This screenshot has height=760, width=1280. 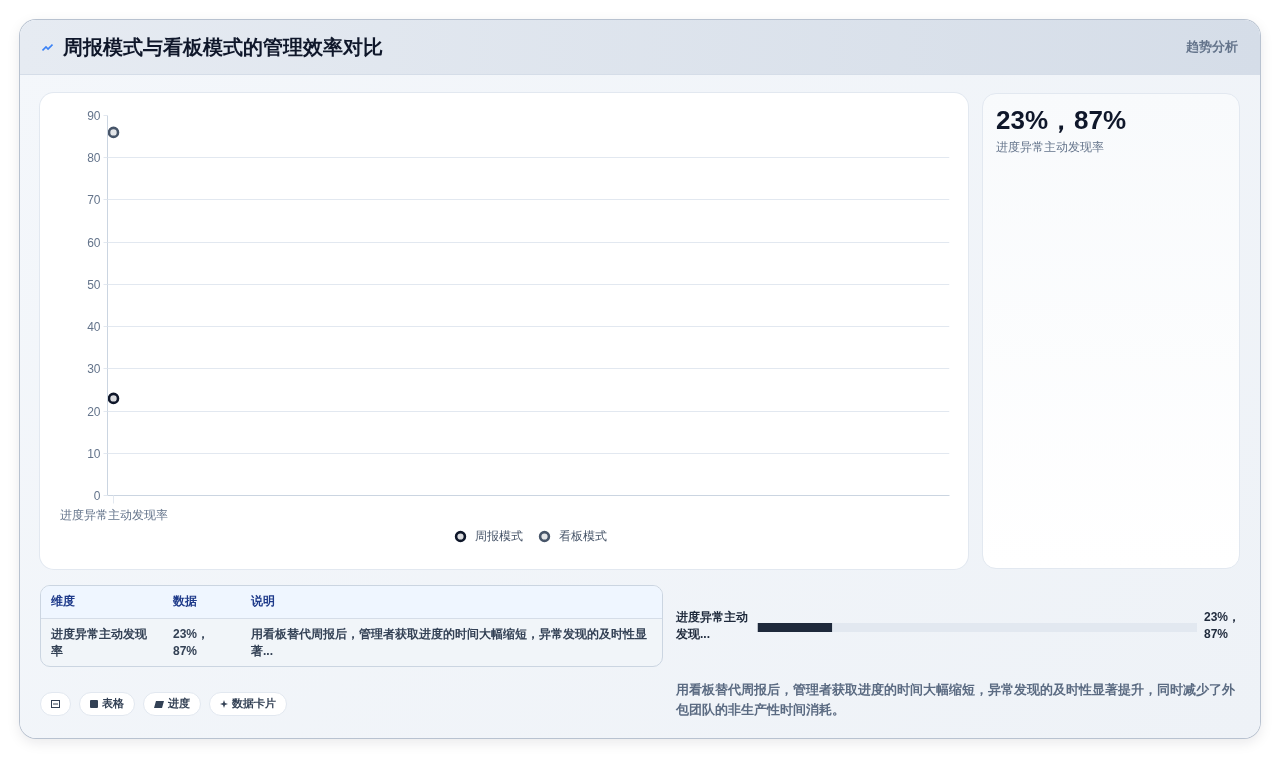 What do you see at coordinates (94, 411) in the screenshot?
I see `y-tick-label: 20` at bounding box center [94, 411].